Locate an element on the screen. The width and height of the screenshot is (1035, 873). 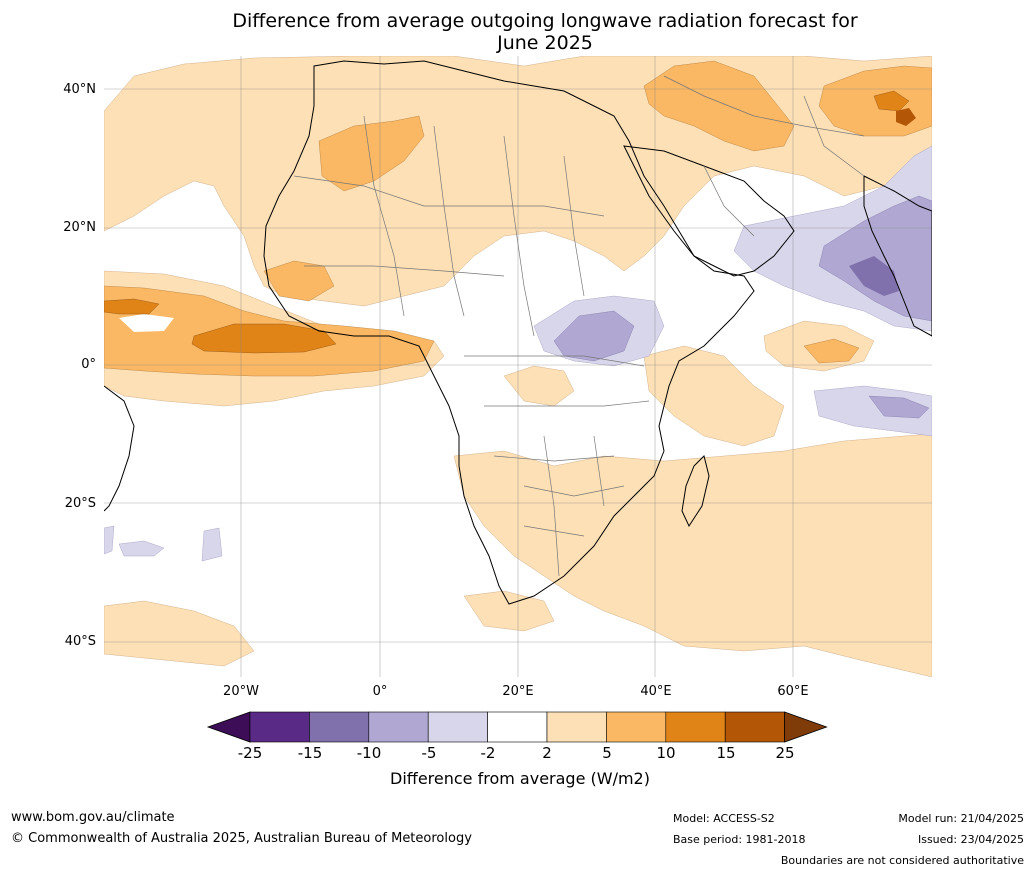
lon-label-60e: 60°E is located at coordinates (793, 691).